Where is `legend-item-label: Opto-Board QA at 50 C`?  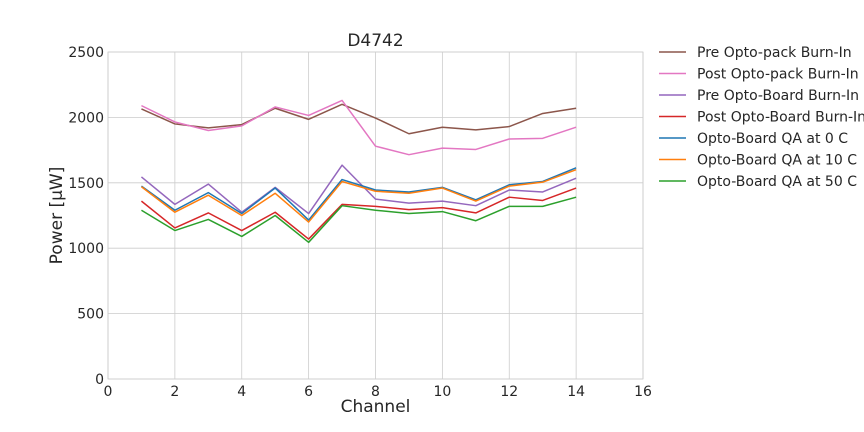
legend-item-label: Opto-Board QA at 50 C is located at coordinates (777, 182).